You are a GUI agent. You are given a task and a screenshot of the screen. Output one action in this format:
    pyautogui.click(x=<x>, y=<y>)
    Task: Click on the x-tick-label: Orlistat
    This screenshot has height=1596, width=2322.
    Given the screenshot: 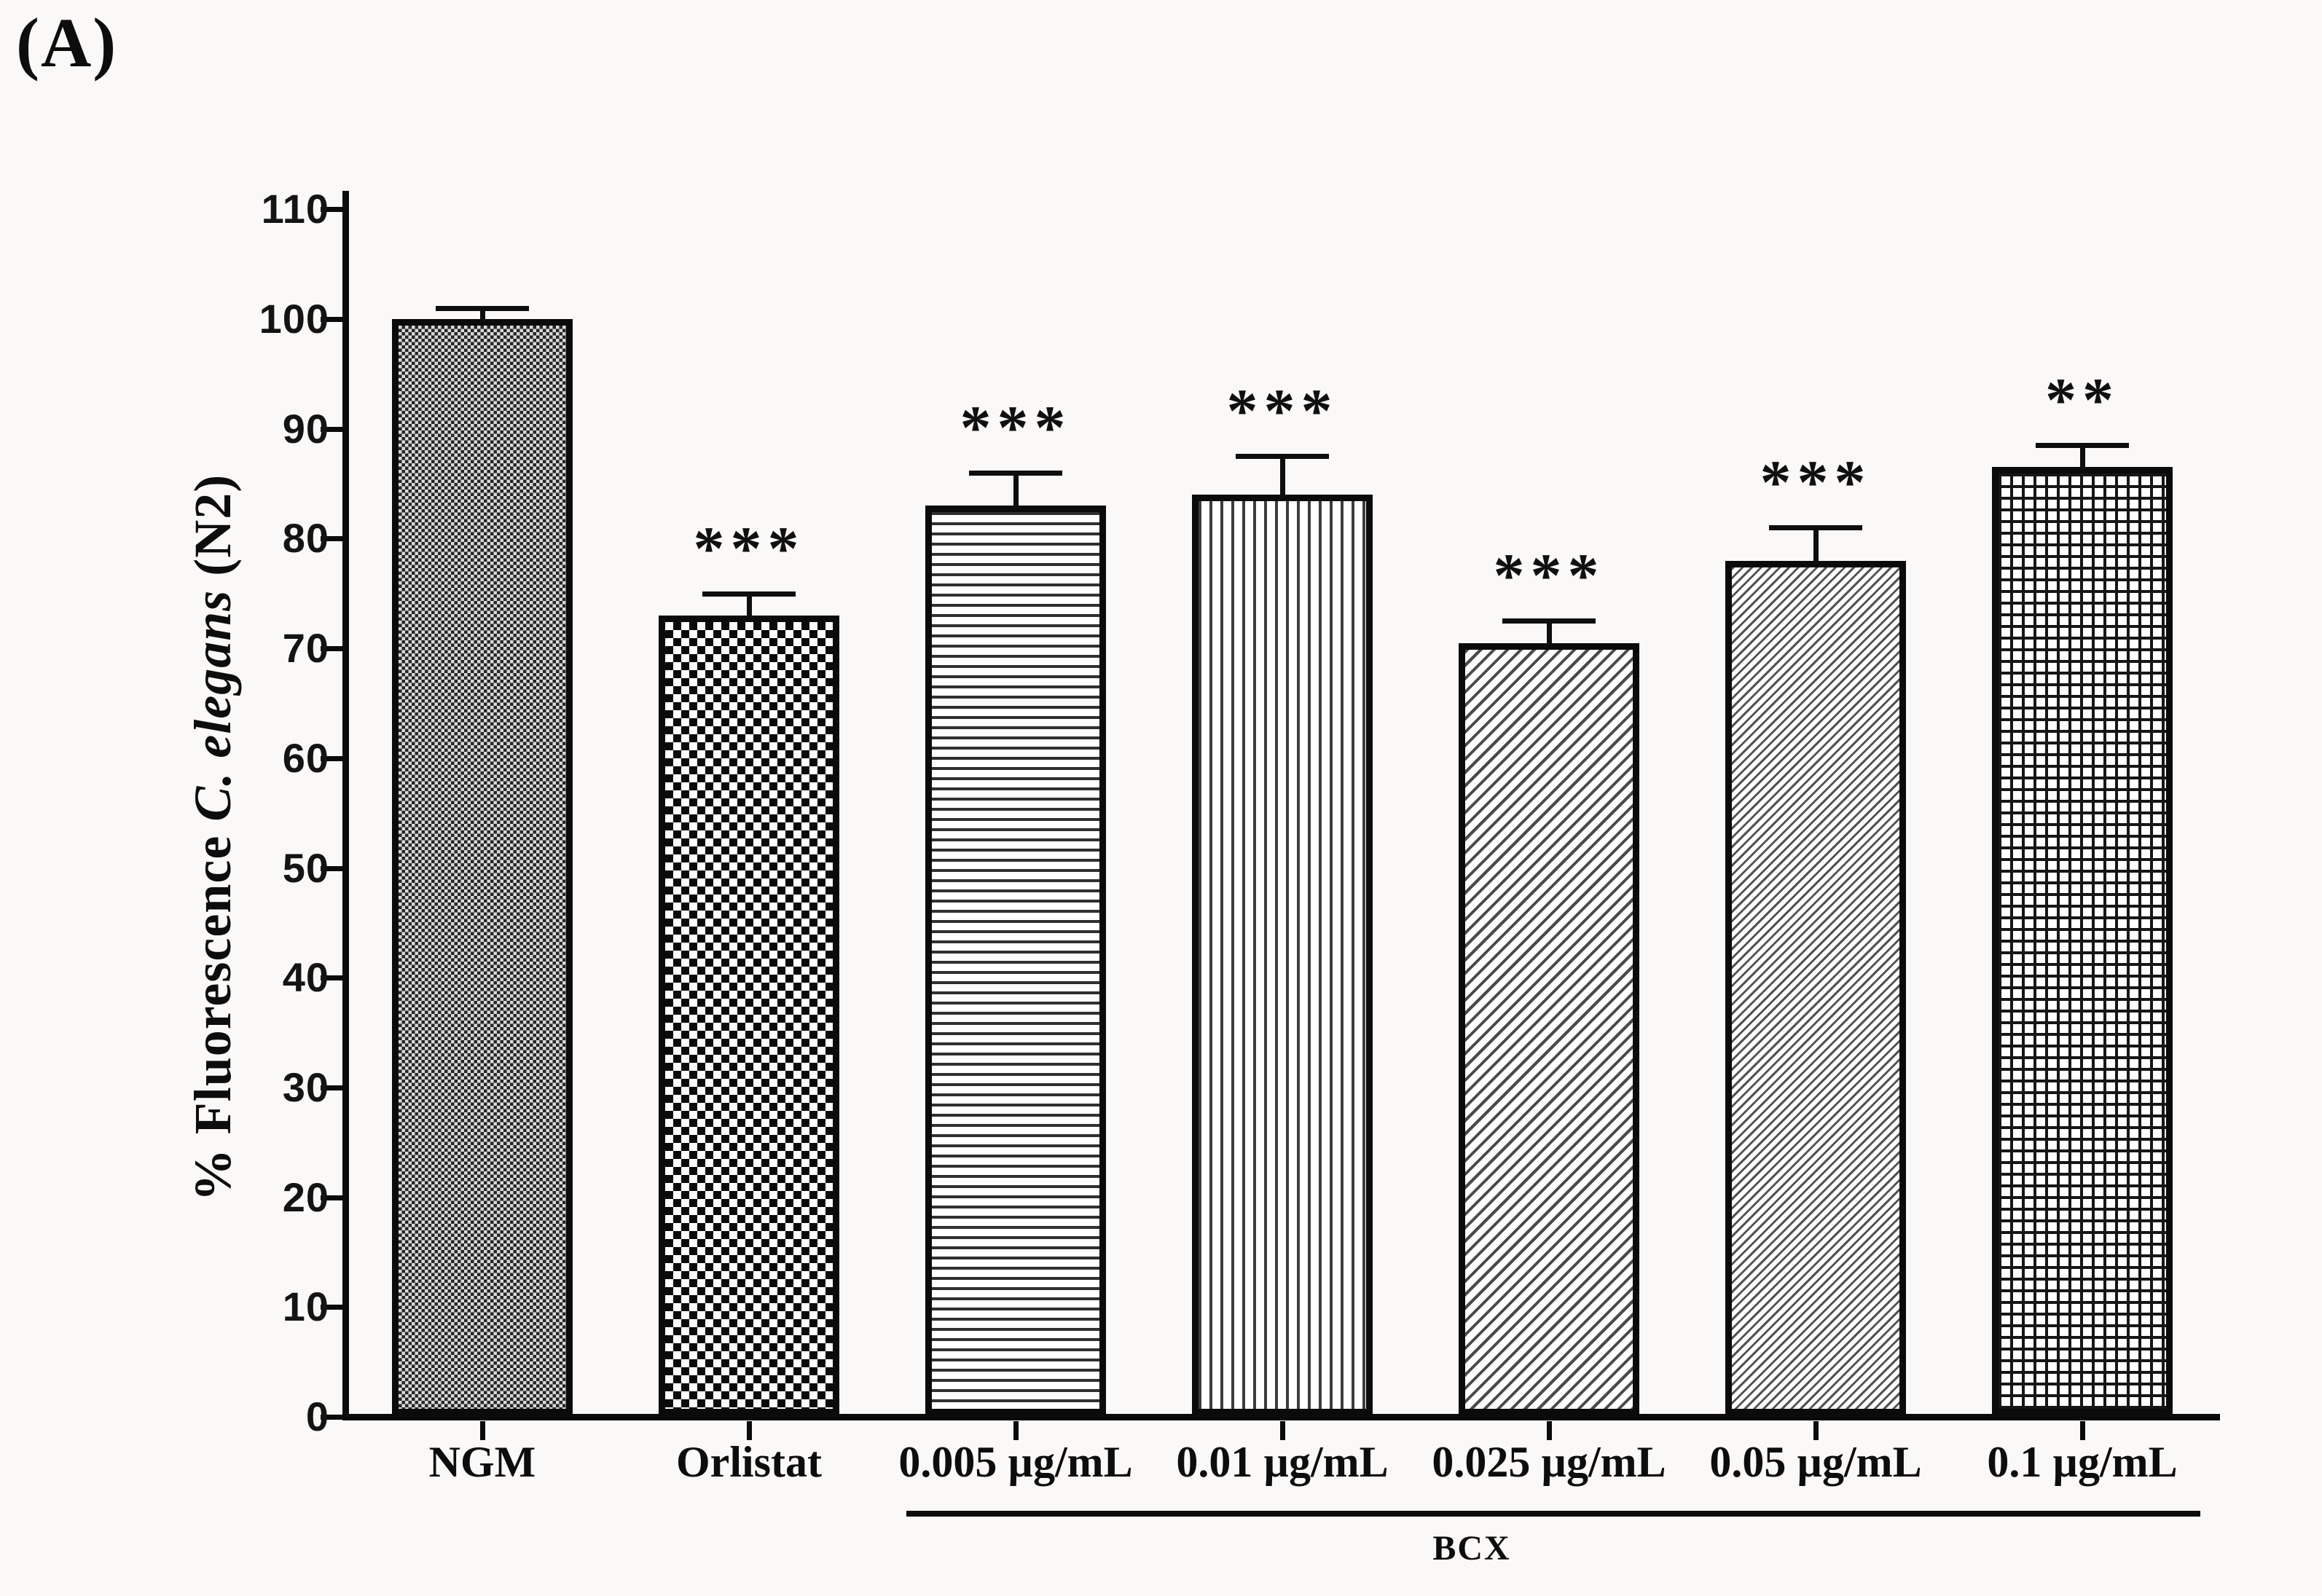 What is the action you would take?
    pyautogui.click(x=749, y=1462)
    